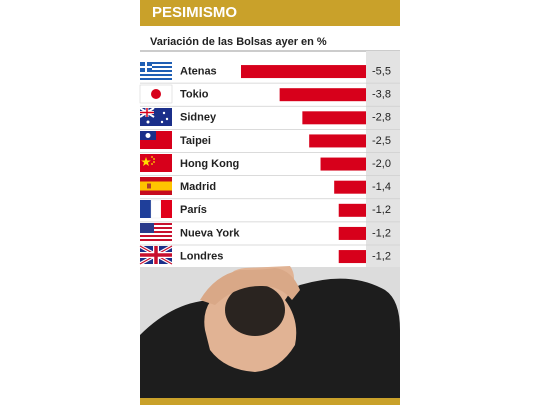 Image resolution: width=540 pixels, height=405 pixels. What do you see at coordinates (381, 118) in the screenshot?
I see `value-label: -2,8` at bounding box center [381, 118].